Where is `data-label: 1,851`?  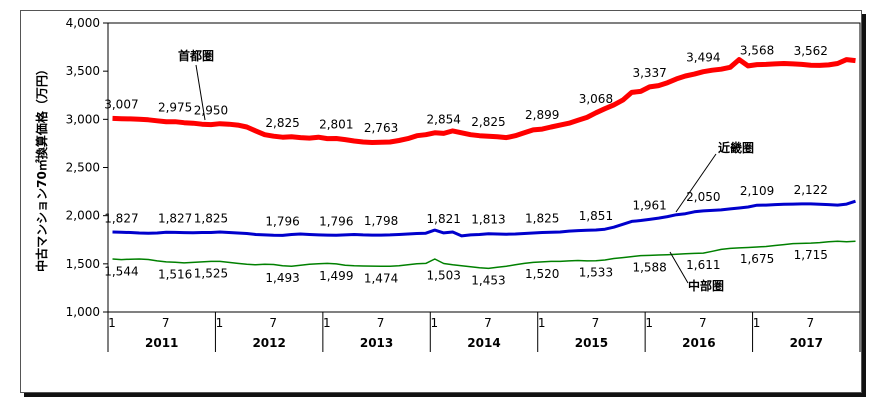 data-label: 1,851 is located at coordinates (596, 216).